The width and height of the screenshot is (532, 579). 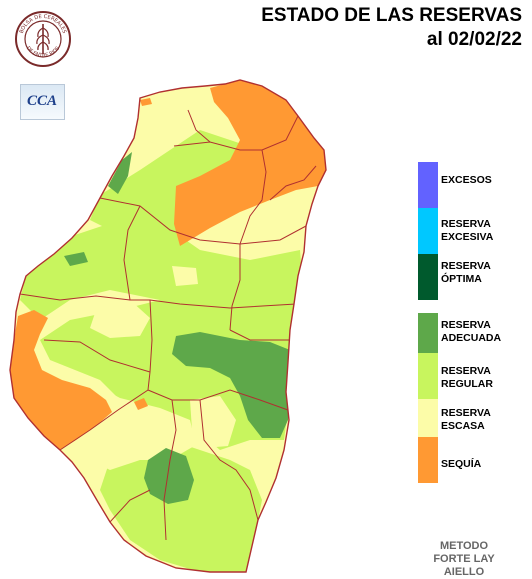 I want to click on zone-sequia-north-spot, so click(x=146, y=102).